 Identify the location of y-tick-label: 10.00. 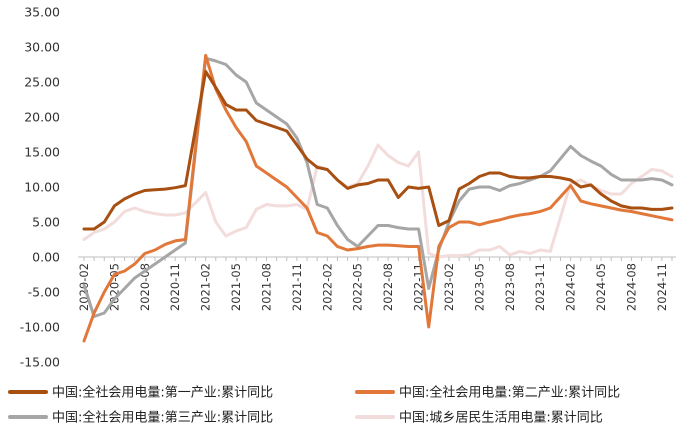
(42, 187).